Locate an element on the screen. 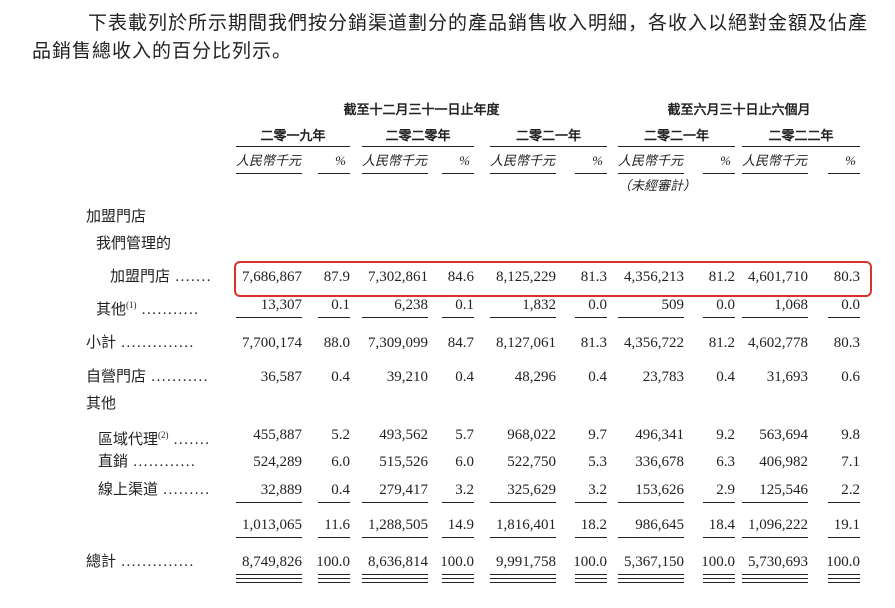  label-text: 總計 is located at coordinates (101, 562).